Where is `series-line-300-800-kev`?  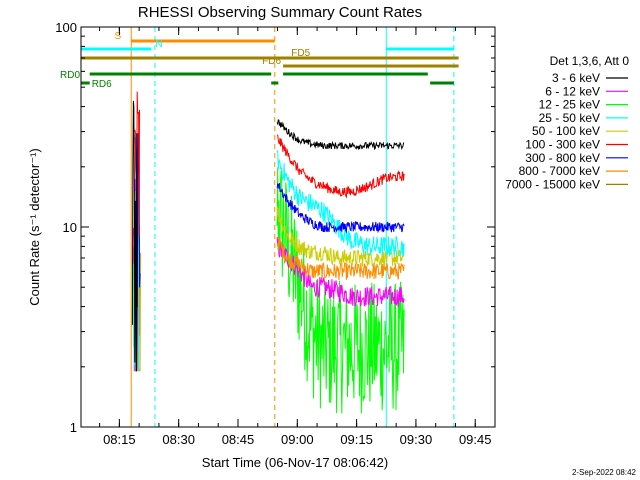
series-line-300-800-kev is located at coordinates (340, 208).